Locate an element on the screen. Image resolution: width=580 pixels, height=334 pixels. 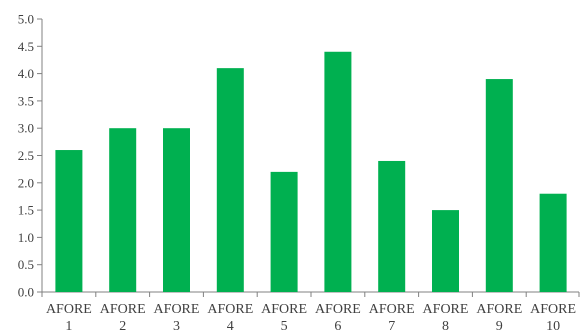
y-axis: 0.0 0.5 1.0 1.5 2.0 2.5 3.0 3.5 4.0 4.5 5.0 is located at coordinates (30, 156).